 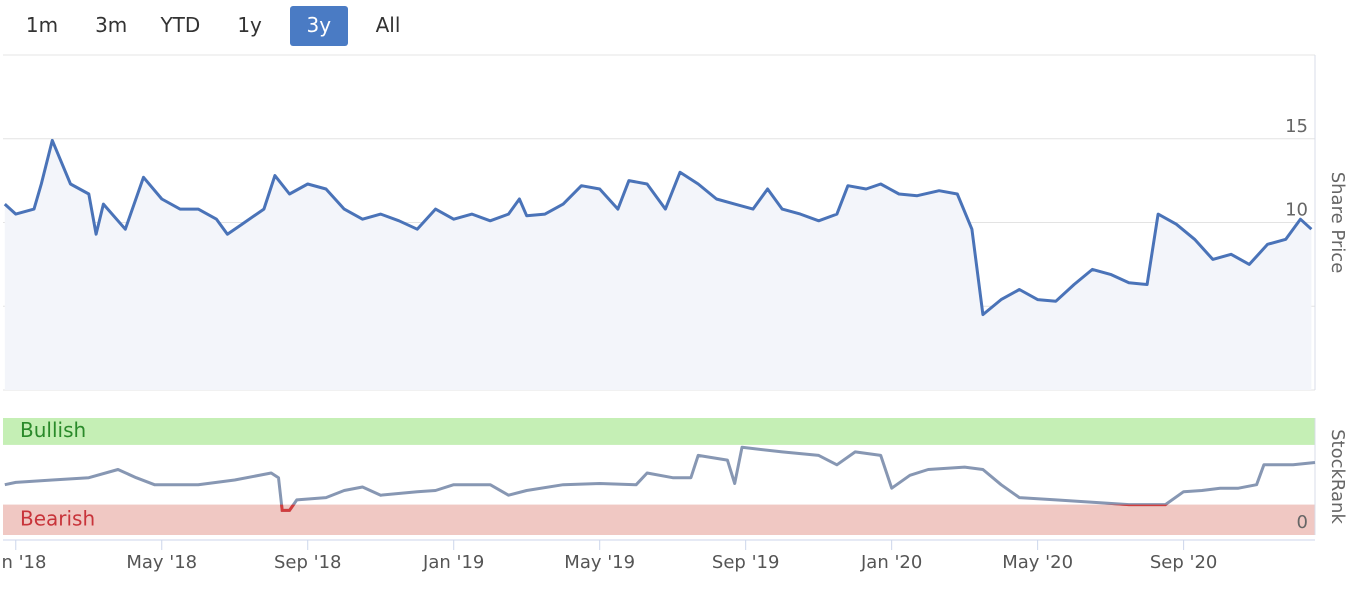 I want to click on range-button: YTD, so click(x=180, y=25).